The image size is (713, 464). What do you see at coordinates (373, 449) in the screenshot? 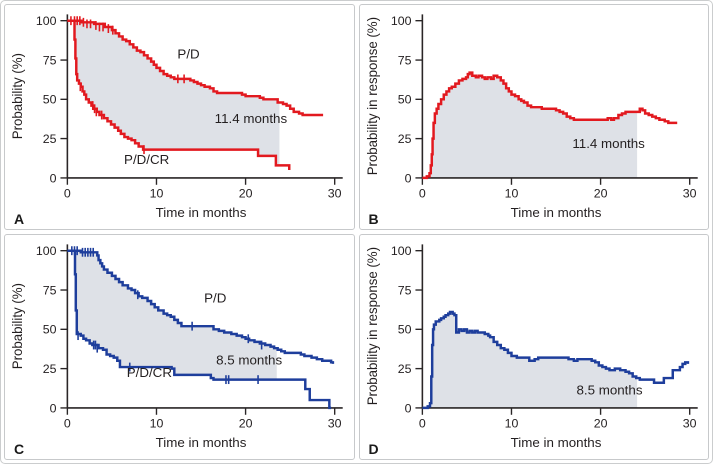
I see `panel-letter: D` at bounding box center [373, 449].